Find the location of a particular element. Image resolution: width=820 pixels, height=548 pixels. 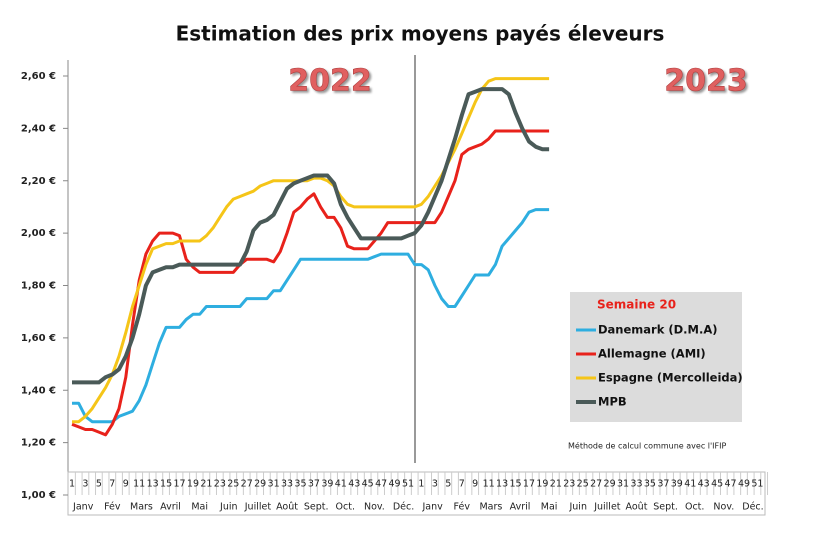

note: Méthode de calcul commune avec l'IFIP is located at coordinates (647, 446).